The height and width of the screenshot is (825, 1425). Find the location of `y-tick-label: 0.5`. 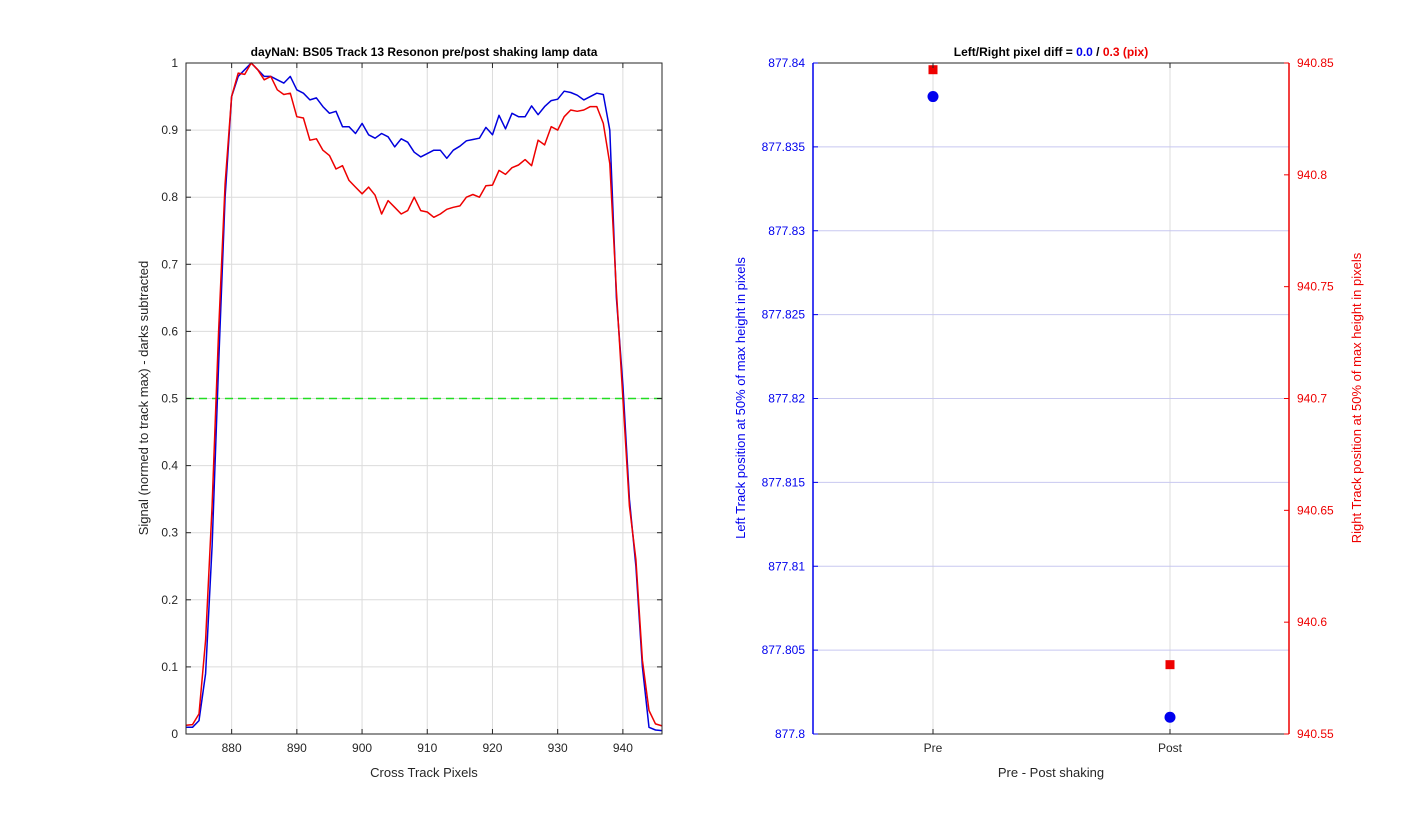

y-tick-label: 0.5 is located at coordinates (169, 399).